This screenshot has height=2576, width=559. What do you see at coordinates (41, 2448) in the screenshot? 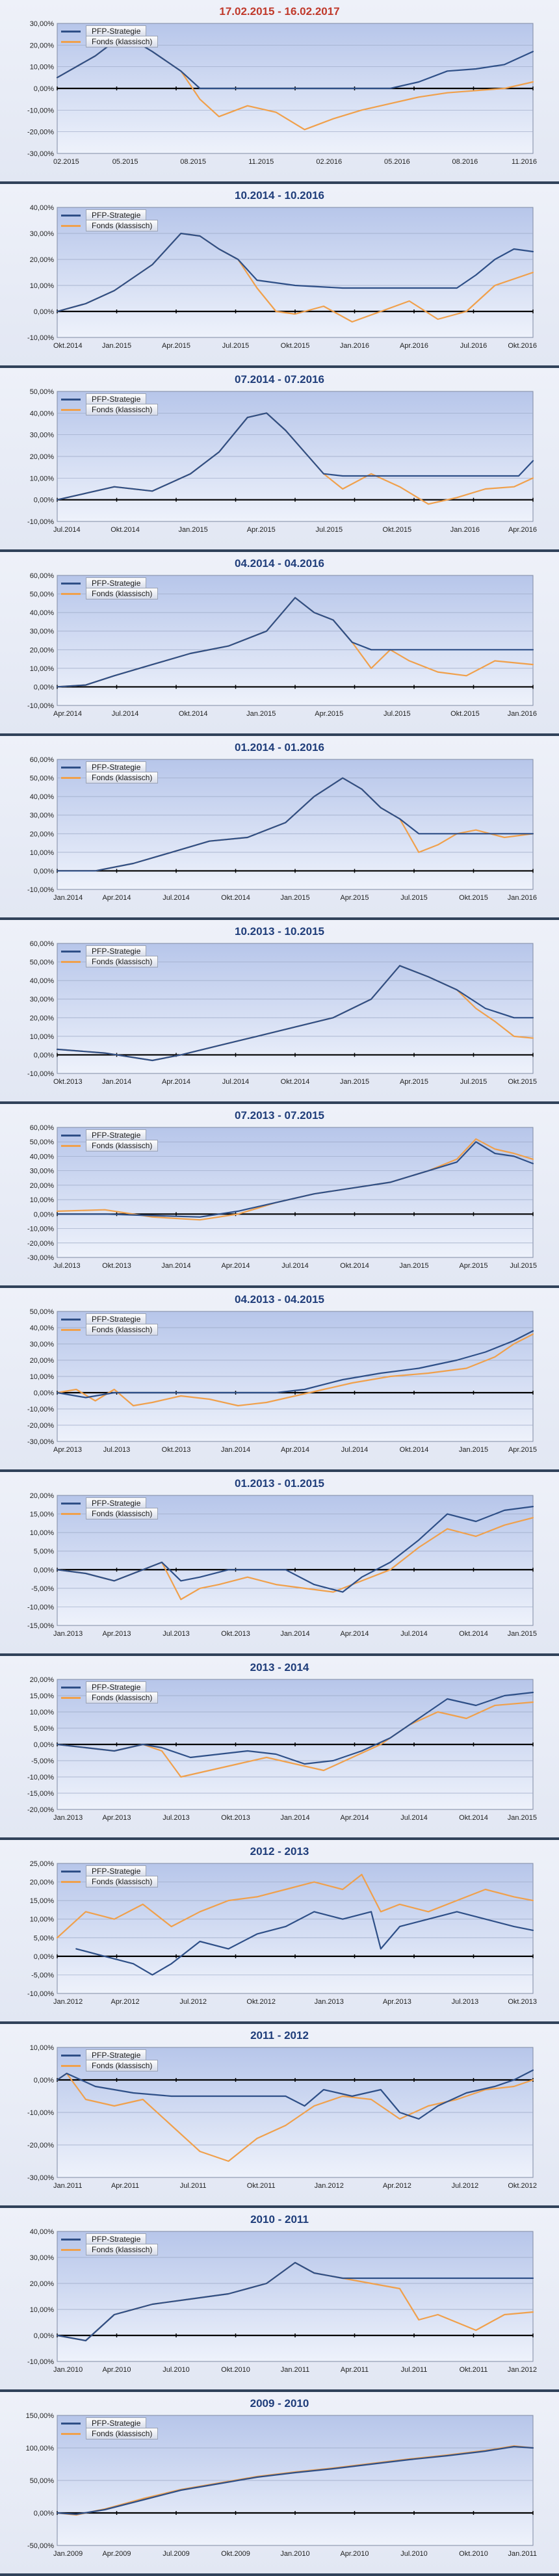
I see `y-tick-label: 100,00%` at bounding box center [41, 2448].